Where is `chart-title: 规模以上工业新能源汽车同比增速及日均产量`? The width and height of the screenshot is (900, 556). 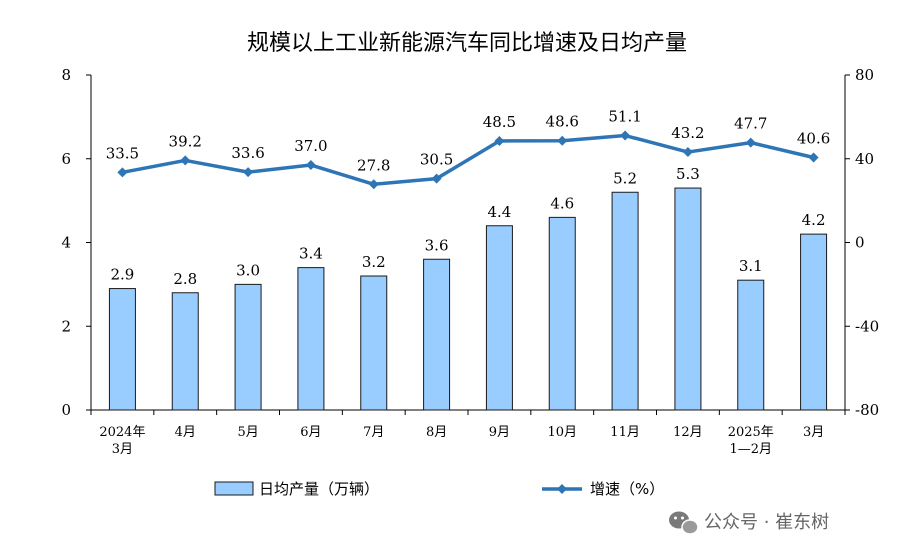 chart-title: 规模以上工业新能源汽车同比增速及日均产量 is located at coordinates (467, 43).